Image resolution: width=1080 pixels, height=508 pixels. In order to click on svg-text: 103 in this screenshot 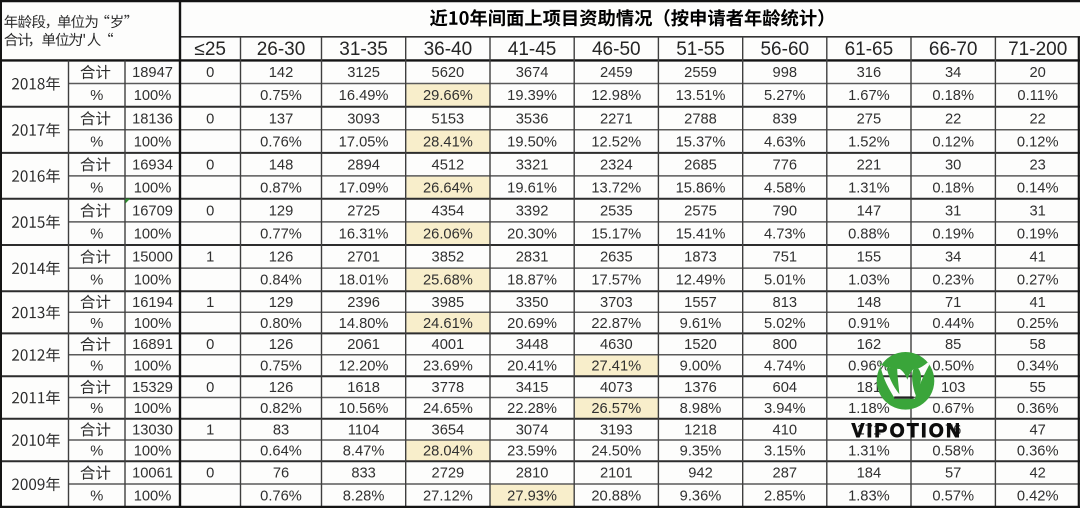, I will do `click(953, 388)`.